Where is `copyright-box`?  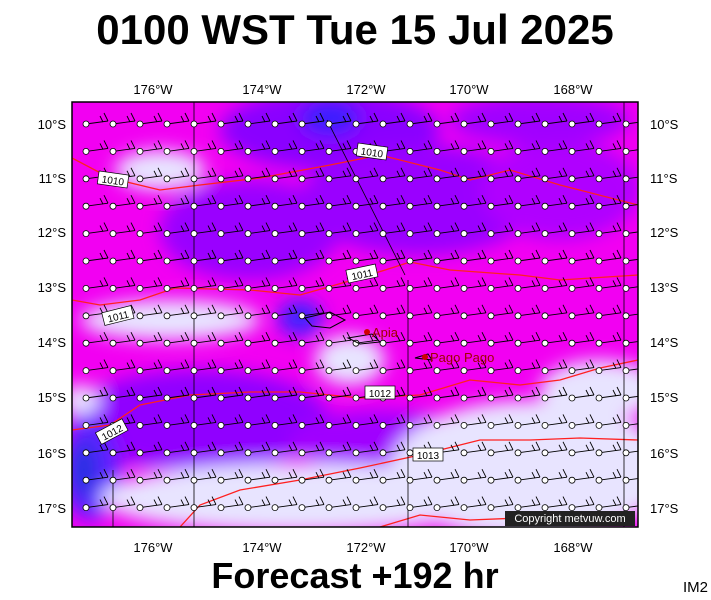 copyright-box is located at coordinates (570, 518).